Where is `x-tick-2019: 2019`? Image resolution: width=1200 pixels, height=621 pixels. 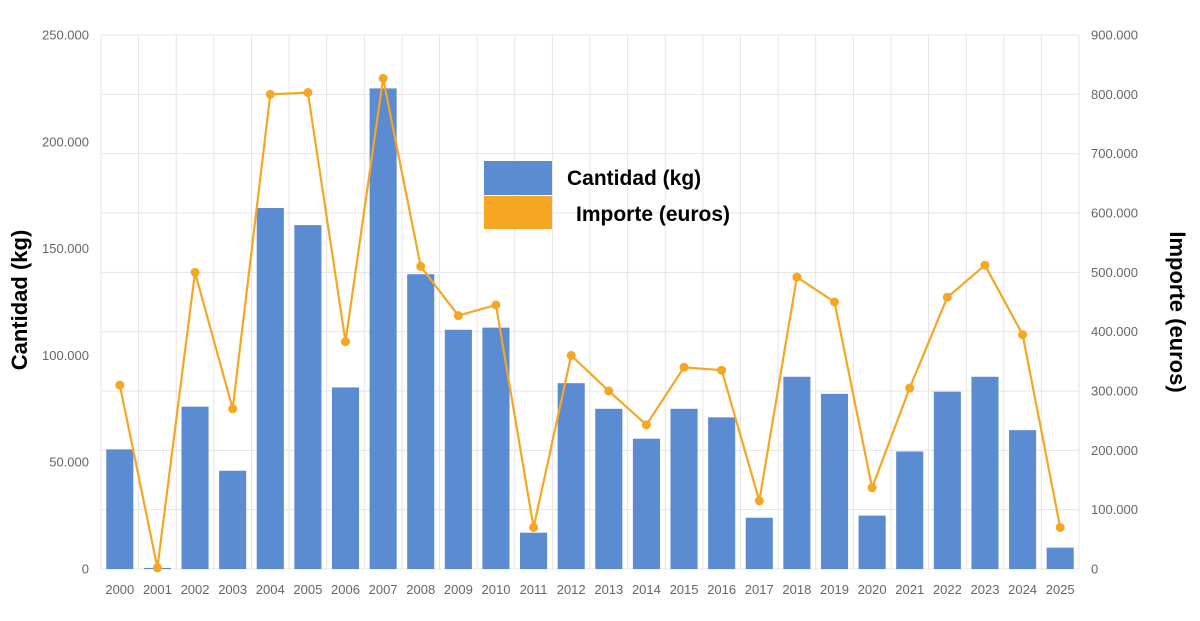
x-tick-2019: 2019 is located at coordinates (834, 589).